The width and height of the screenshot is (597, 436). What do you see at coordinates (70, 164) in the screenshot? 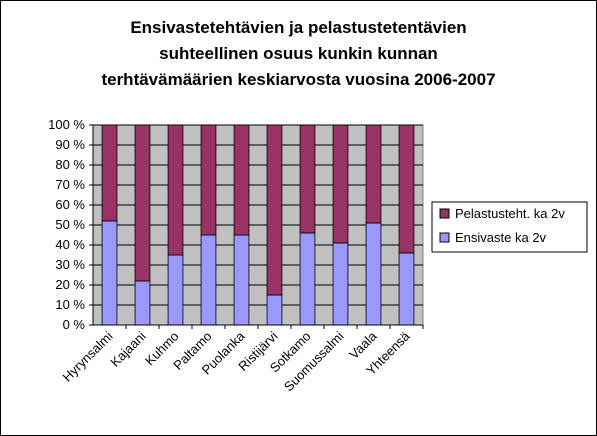
I see `y-tick-label: 80 %` at bounding box center [70, 164].